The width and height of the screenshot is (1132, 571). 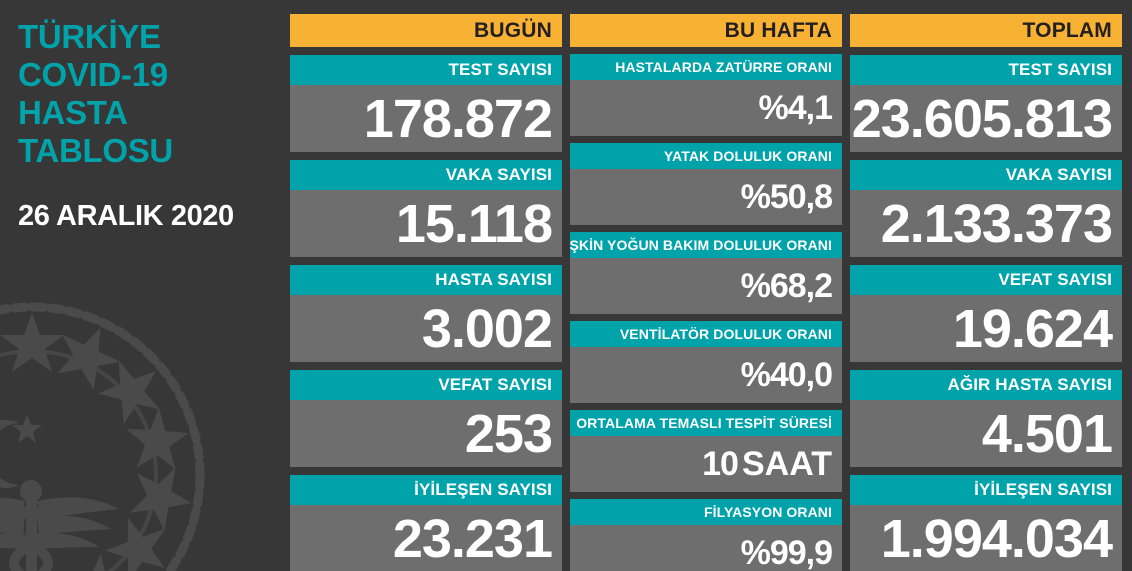 What do you see at coordinates (458, 118) in the screenshot?
I see `stat-value-text: 178.872` at bounding box center [458, 118].